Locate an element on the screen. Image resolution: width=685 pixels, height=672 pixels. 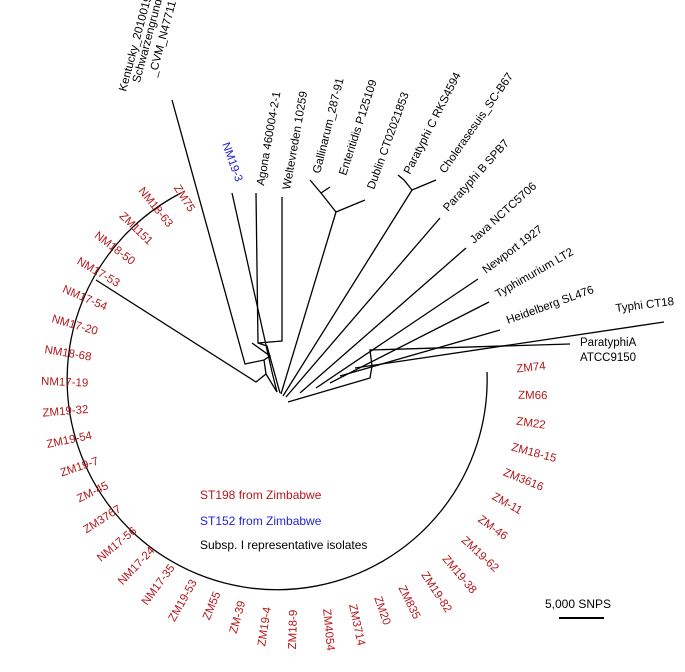
paratyphi-b-branch is located at coordinates (363, 307).